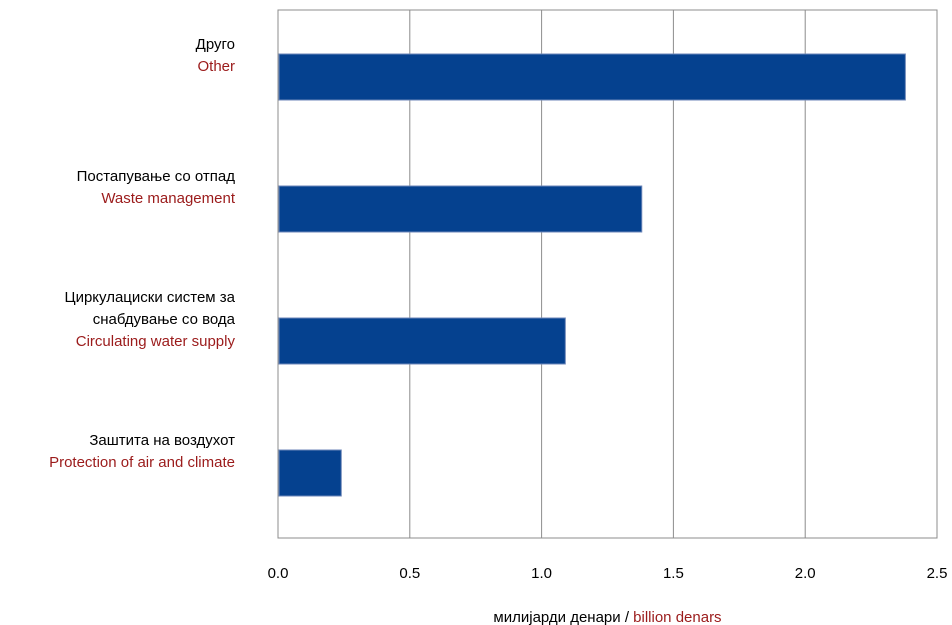 The width and height of the screenshot is (952, 625). What do you see at coordinates (278, 573) in the screenshot?
I see `x-tick-label: 0.0` at bounding box center [278, 573].